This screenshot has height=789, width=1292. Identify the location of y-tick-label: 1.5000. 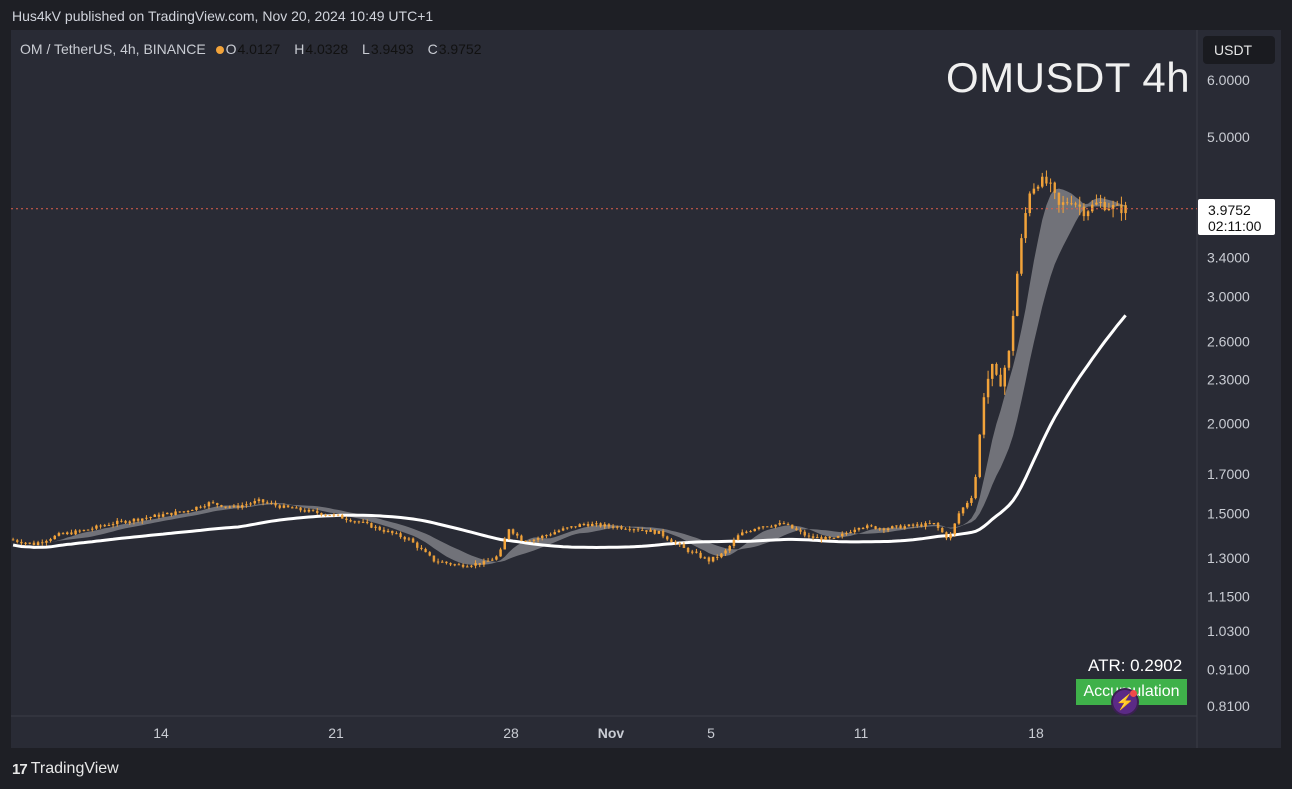
(1228, 513).